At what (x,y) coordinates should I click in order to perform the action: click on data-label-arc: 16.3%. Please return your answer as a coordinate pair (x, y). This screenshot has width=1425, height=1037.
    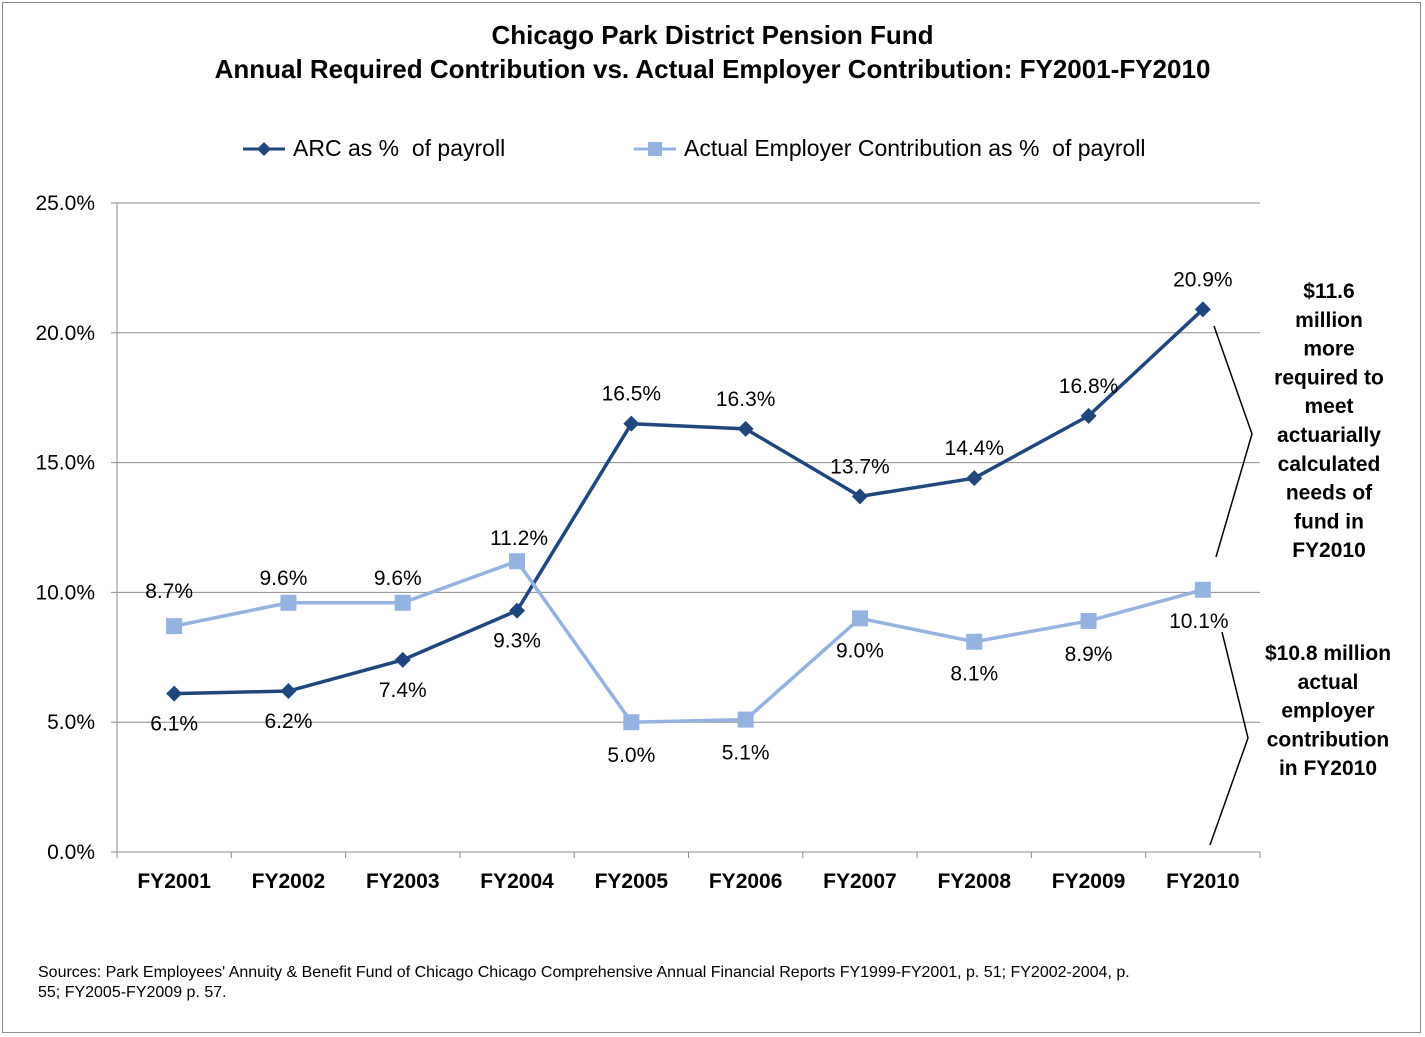
    Looking at the image, I should click on (746, 399).